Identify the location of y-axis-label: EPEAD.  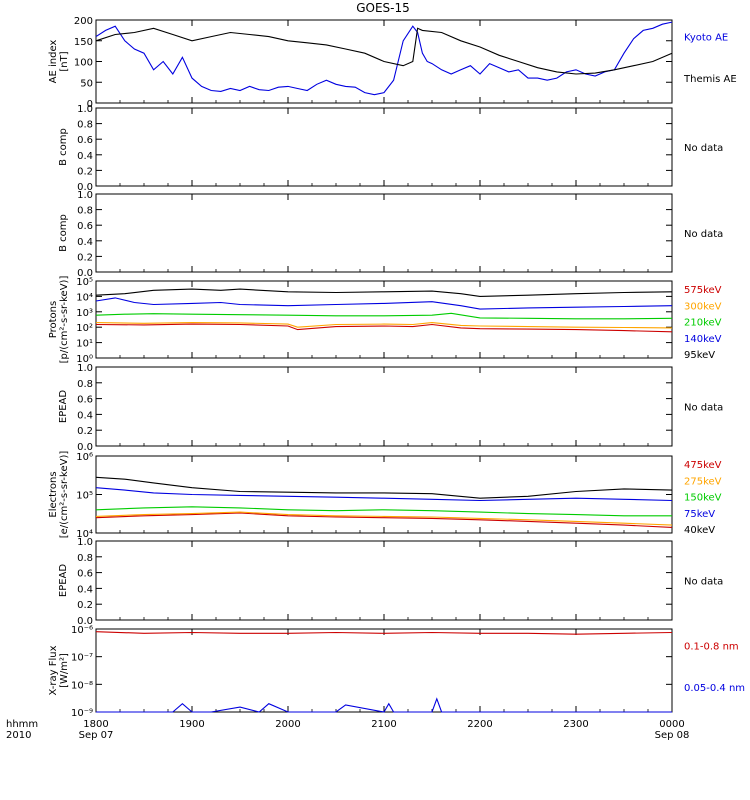
(63, 407).